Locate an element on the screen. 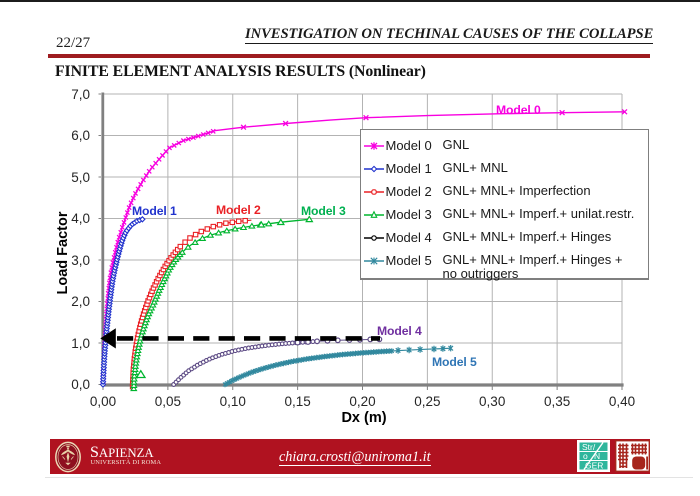 Image resolution: width=700 pixels, height=496 pixels. svg-text: GER is located at coordinates (594, 466).